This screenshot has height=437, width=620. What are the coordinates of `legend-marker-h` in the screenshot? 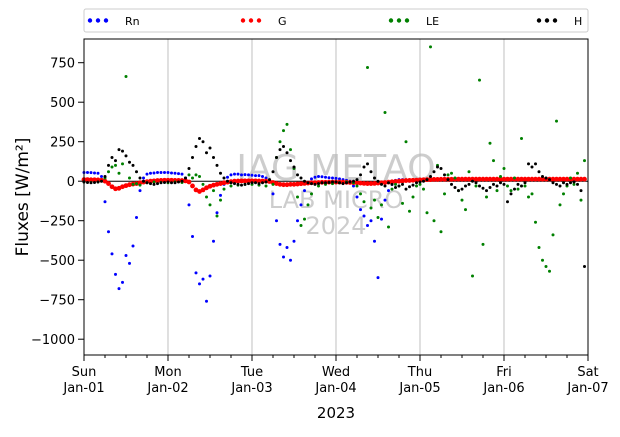 It's located at (555, 20).